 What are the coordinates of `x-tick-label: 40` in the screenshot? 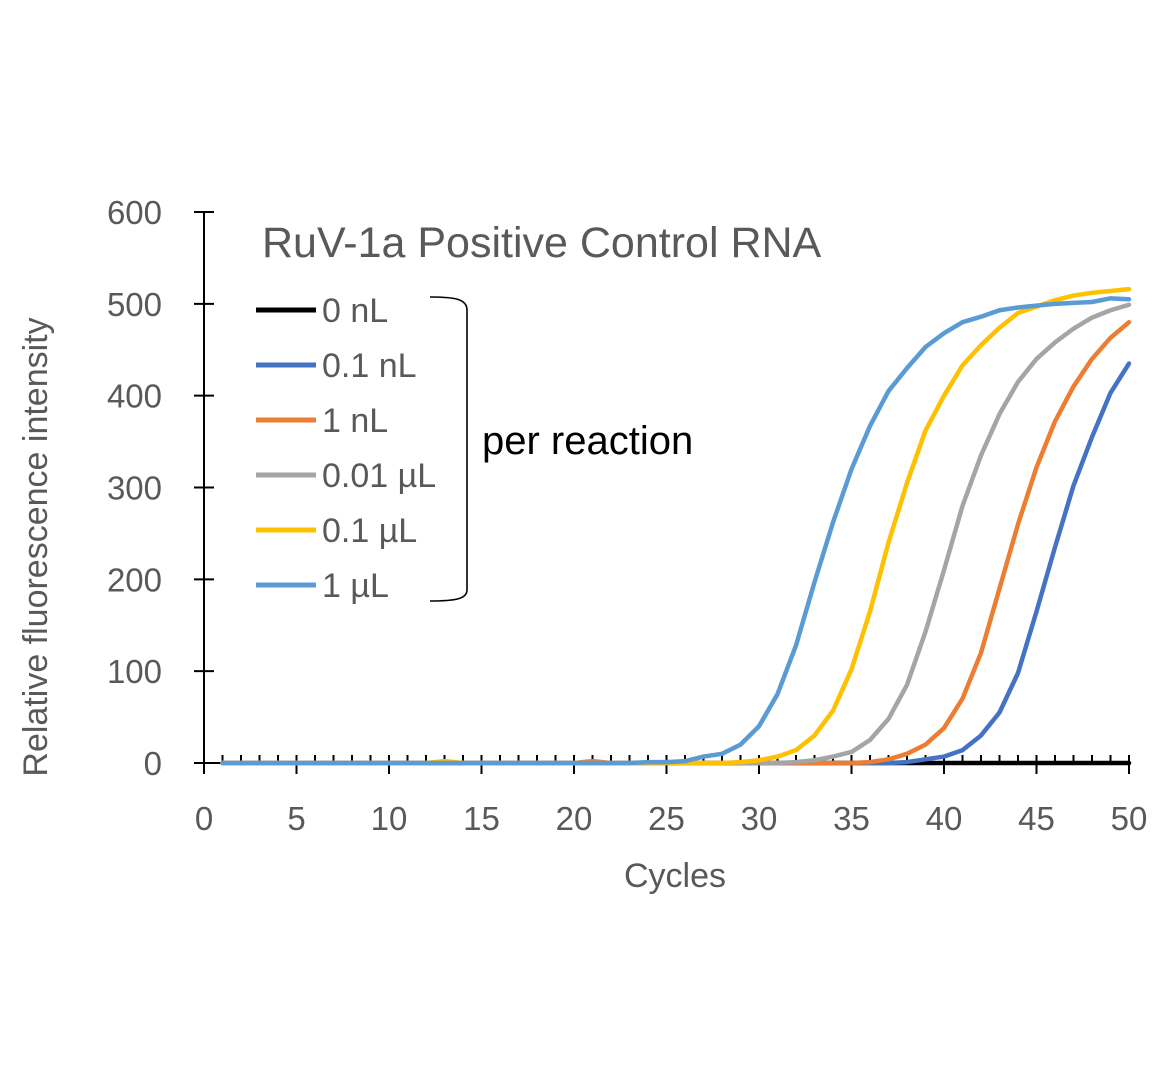 It's located at (944, 818).